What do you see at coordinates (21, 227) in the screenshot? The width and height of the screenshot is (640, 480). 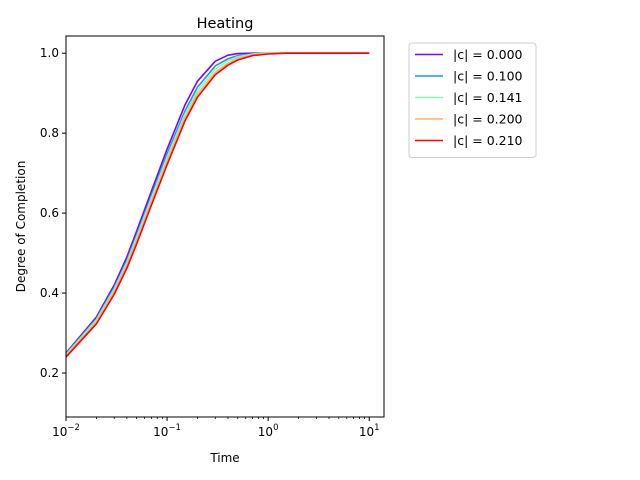 I see `y-axis-label: Degree of Completion` at bounding box center [21, 227].